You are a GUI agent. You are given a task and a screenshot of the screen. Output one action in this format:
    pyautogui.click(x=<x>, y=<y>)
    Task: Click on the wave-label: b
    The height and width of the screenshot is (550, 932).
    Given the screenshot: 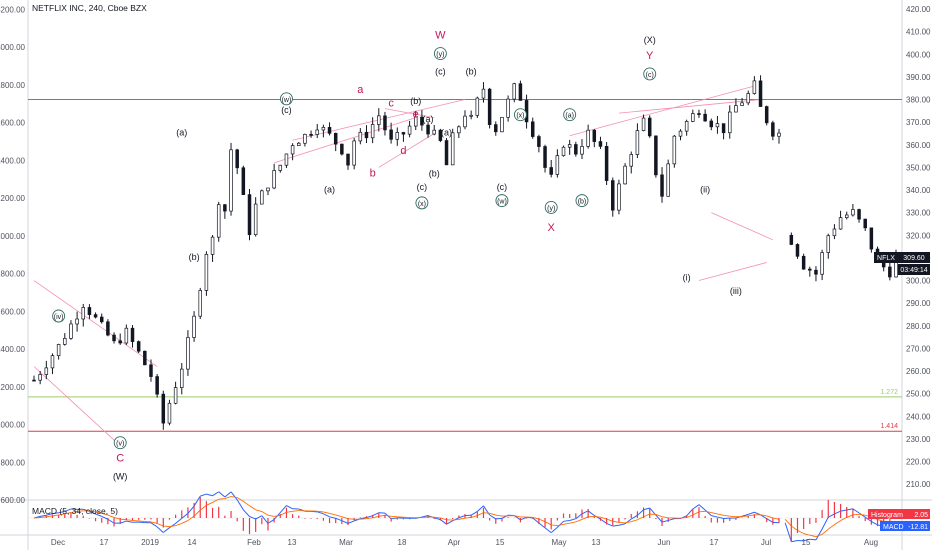 What is the action you would take?
    pyautogui.click(x=373, y=173)
    